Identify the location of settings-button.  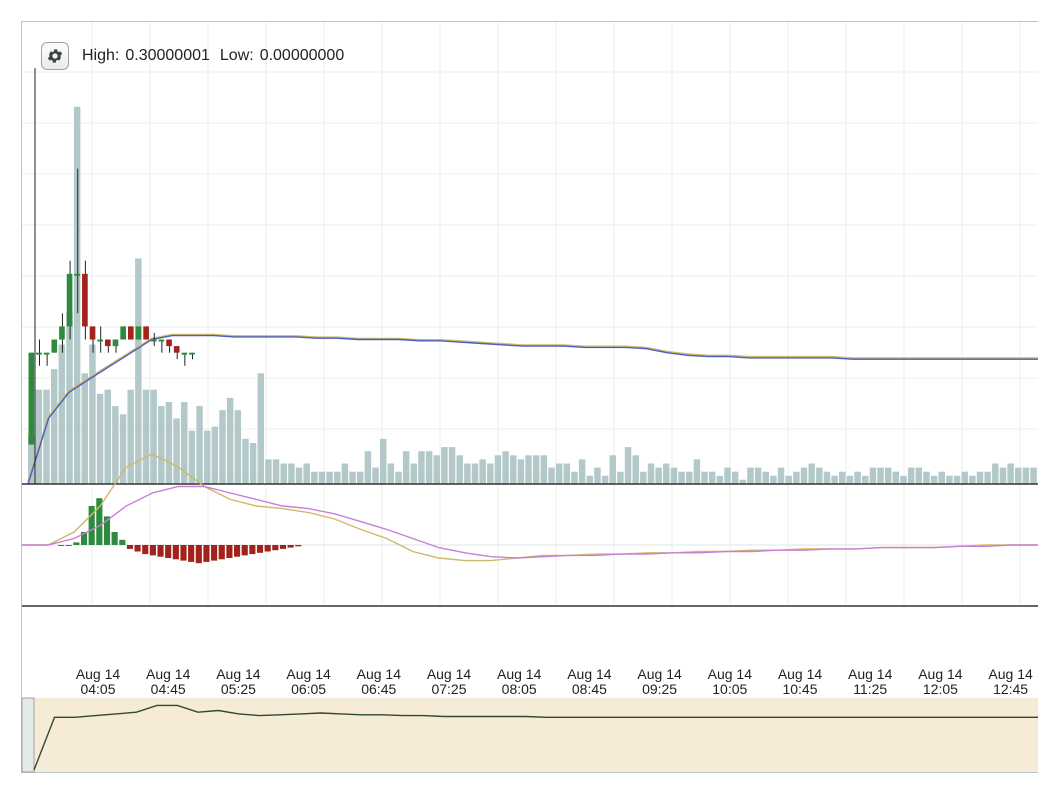
(55, 56).